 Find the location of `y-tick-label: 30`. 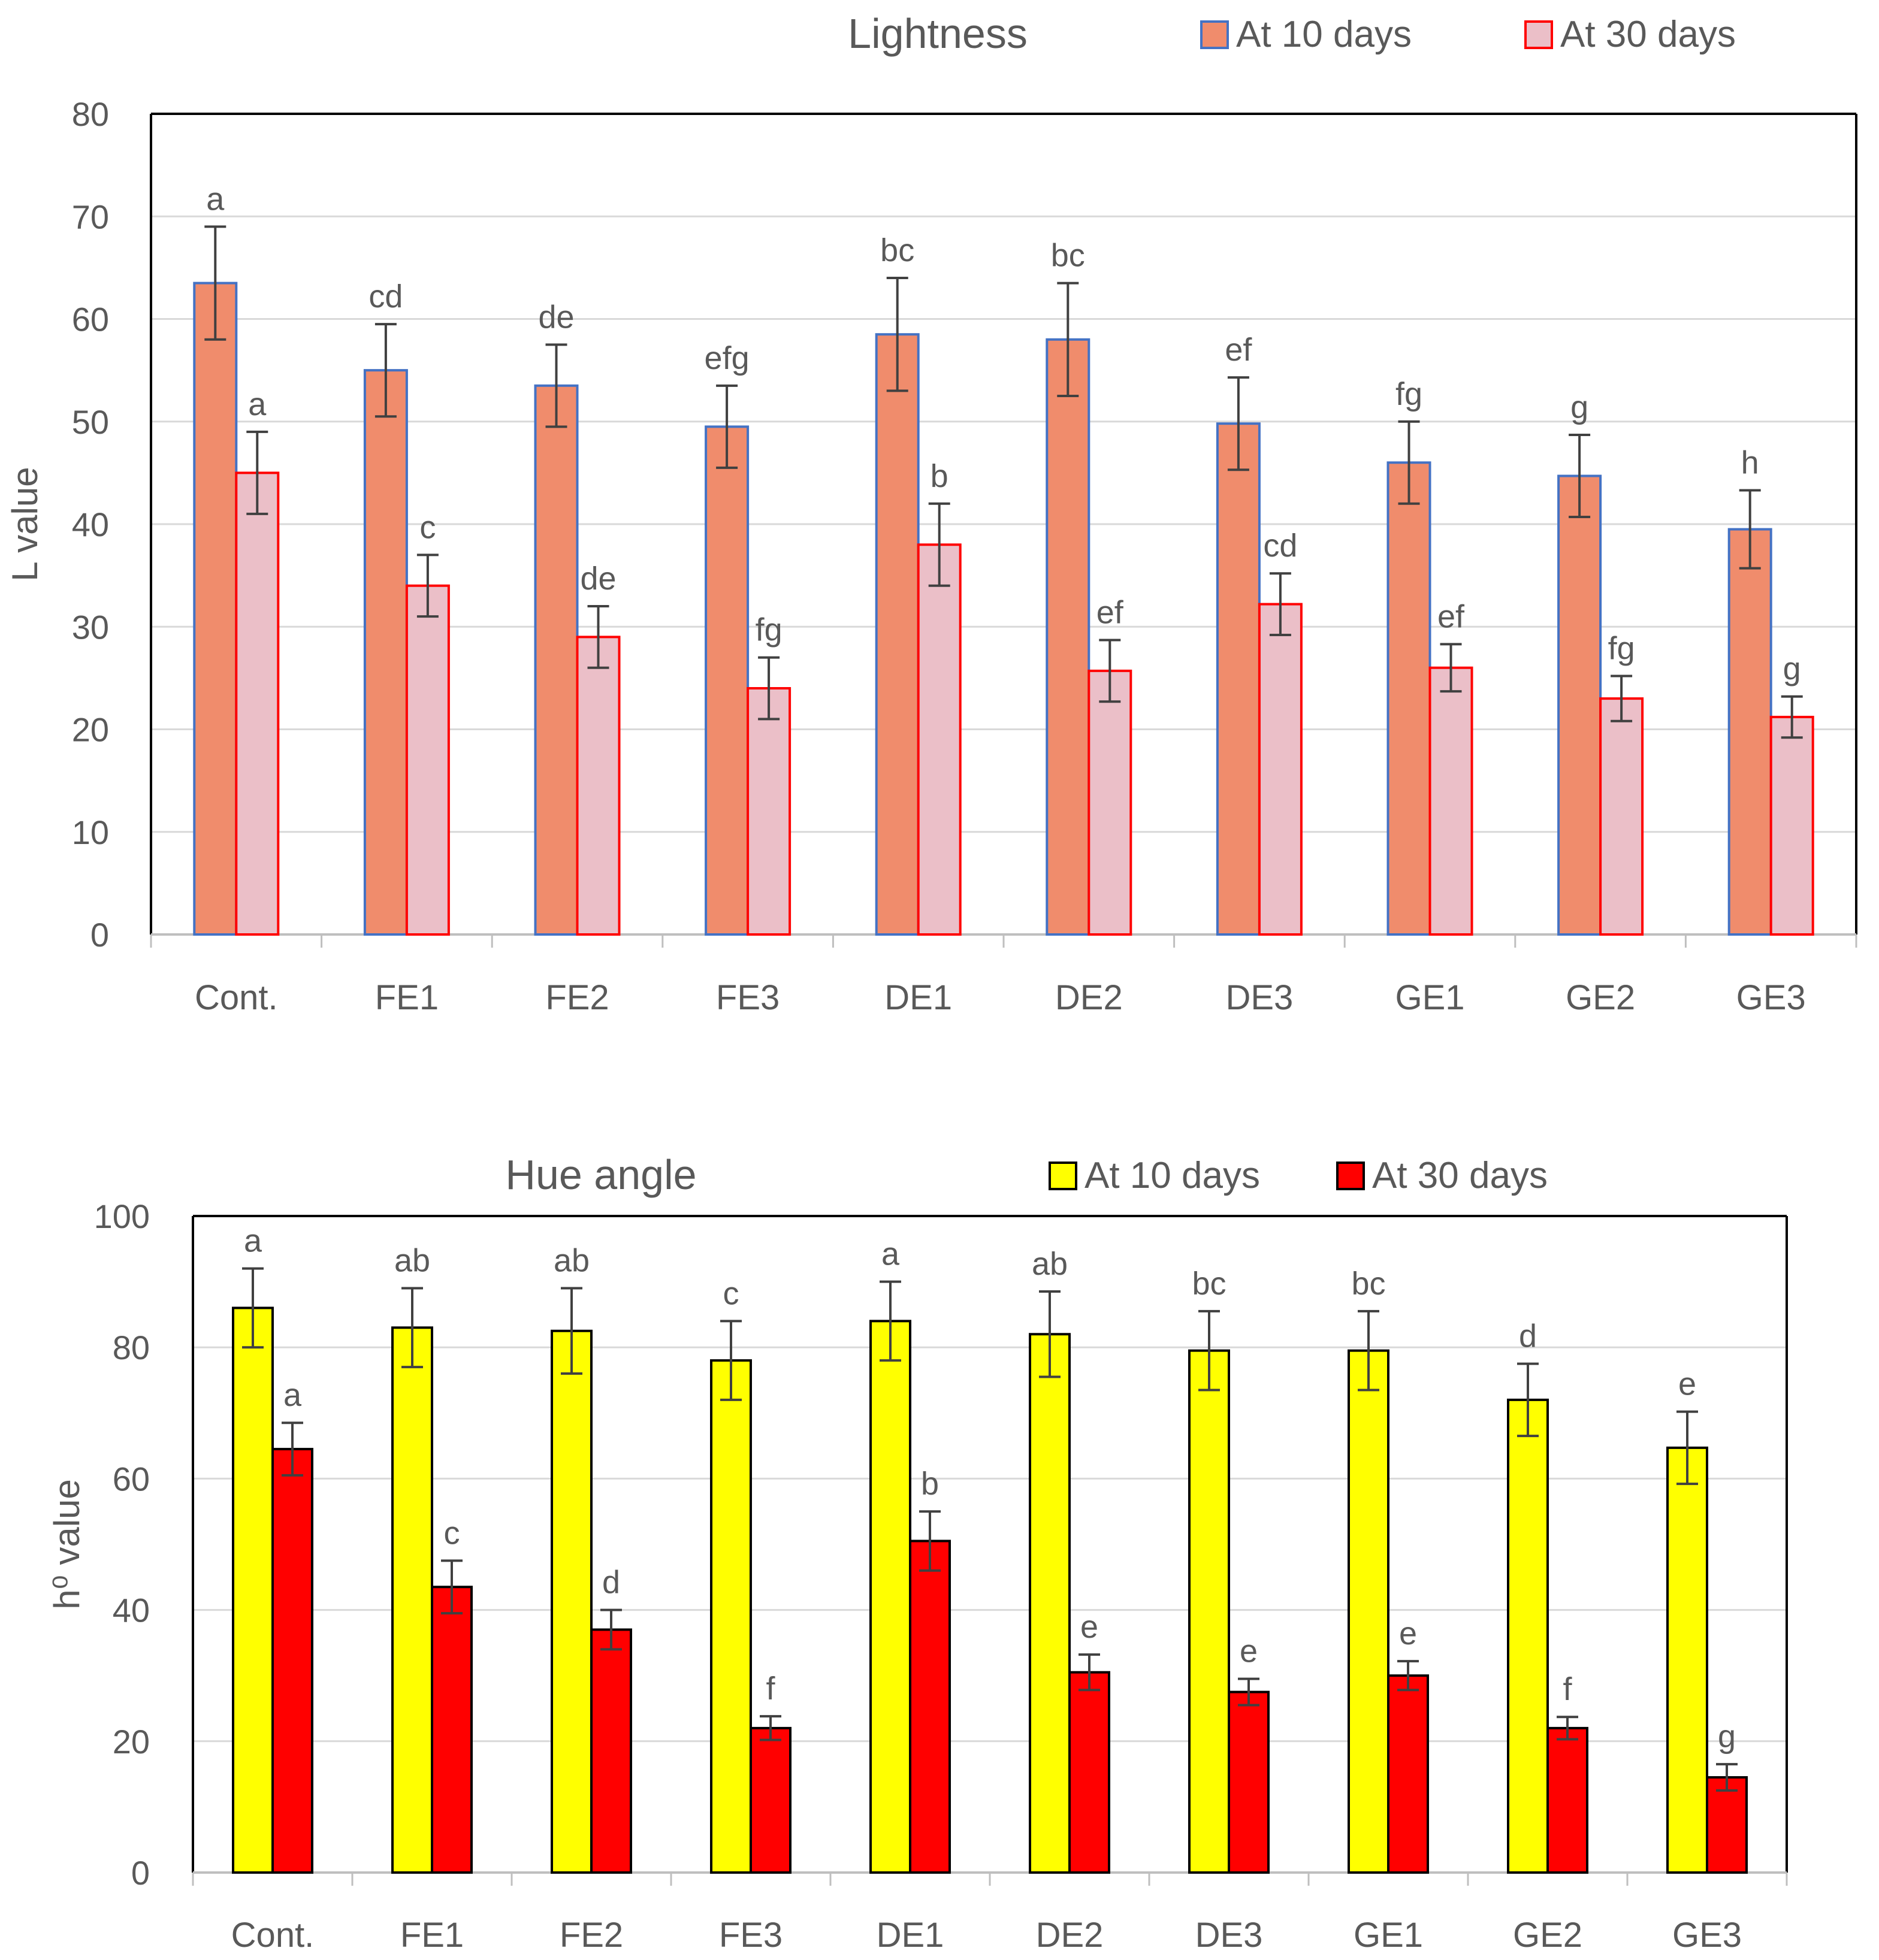

y-tick-label: 30 is located at coordinates (90, 627).